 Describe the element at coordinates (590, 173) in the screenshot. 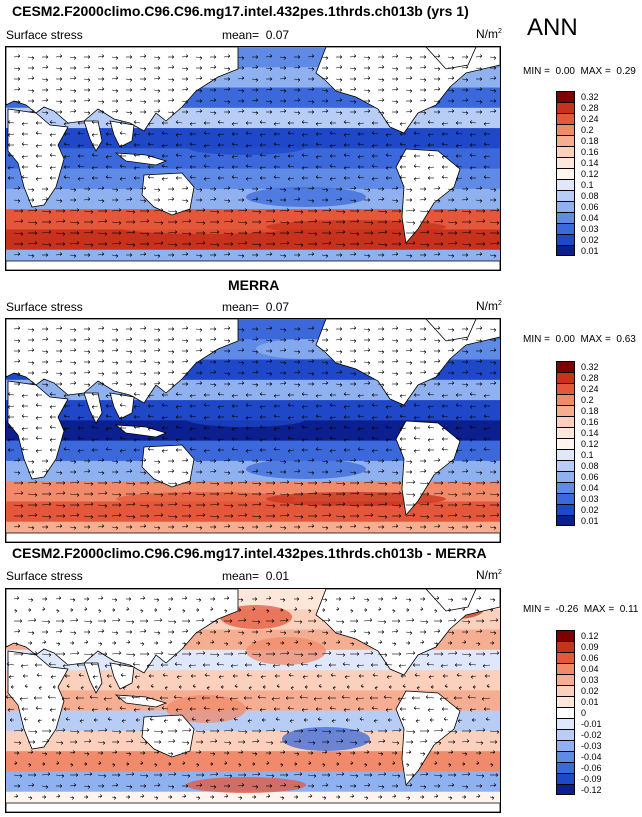

I see `colorbar-tick-label: 0.12` at that location.